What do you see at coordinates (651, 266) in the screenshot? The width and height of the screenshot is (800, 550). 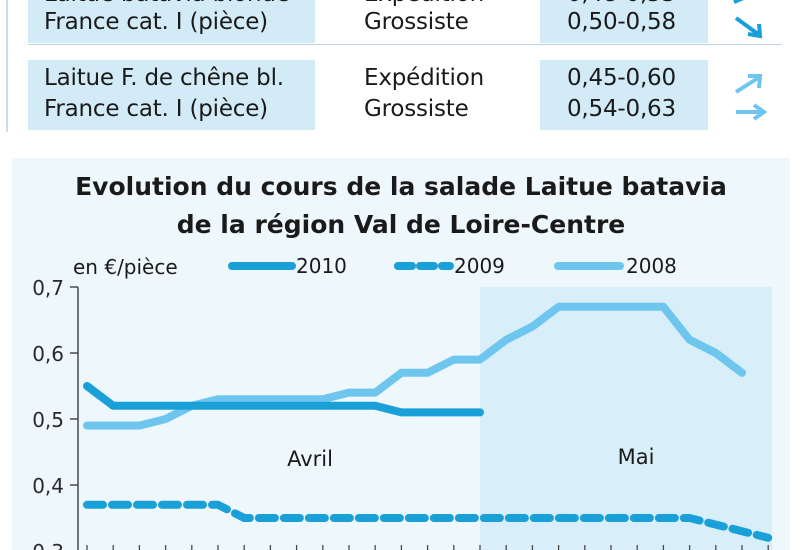 I see `legend-label-2008: 2008` at bounding box center [651, 266].